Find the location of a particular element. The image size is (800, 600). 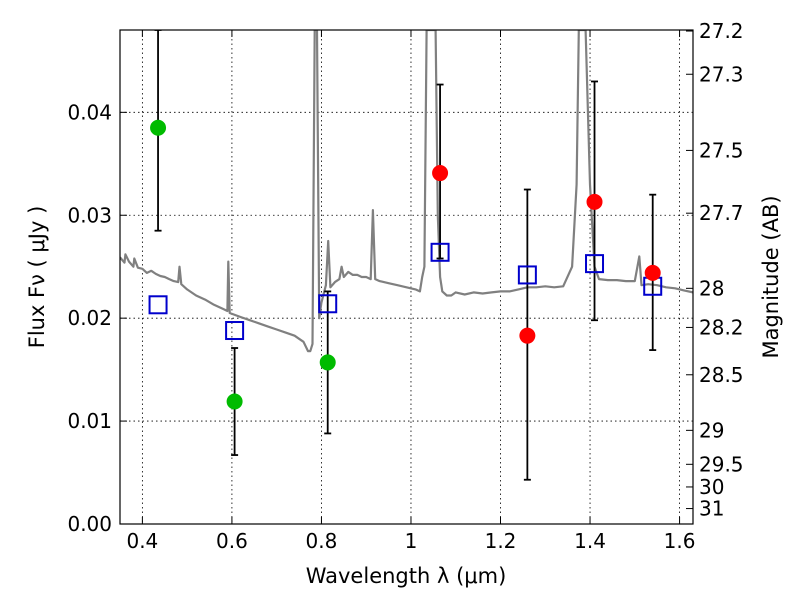

right-tick-label: 27.7 is located at coordinates (721, 213).